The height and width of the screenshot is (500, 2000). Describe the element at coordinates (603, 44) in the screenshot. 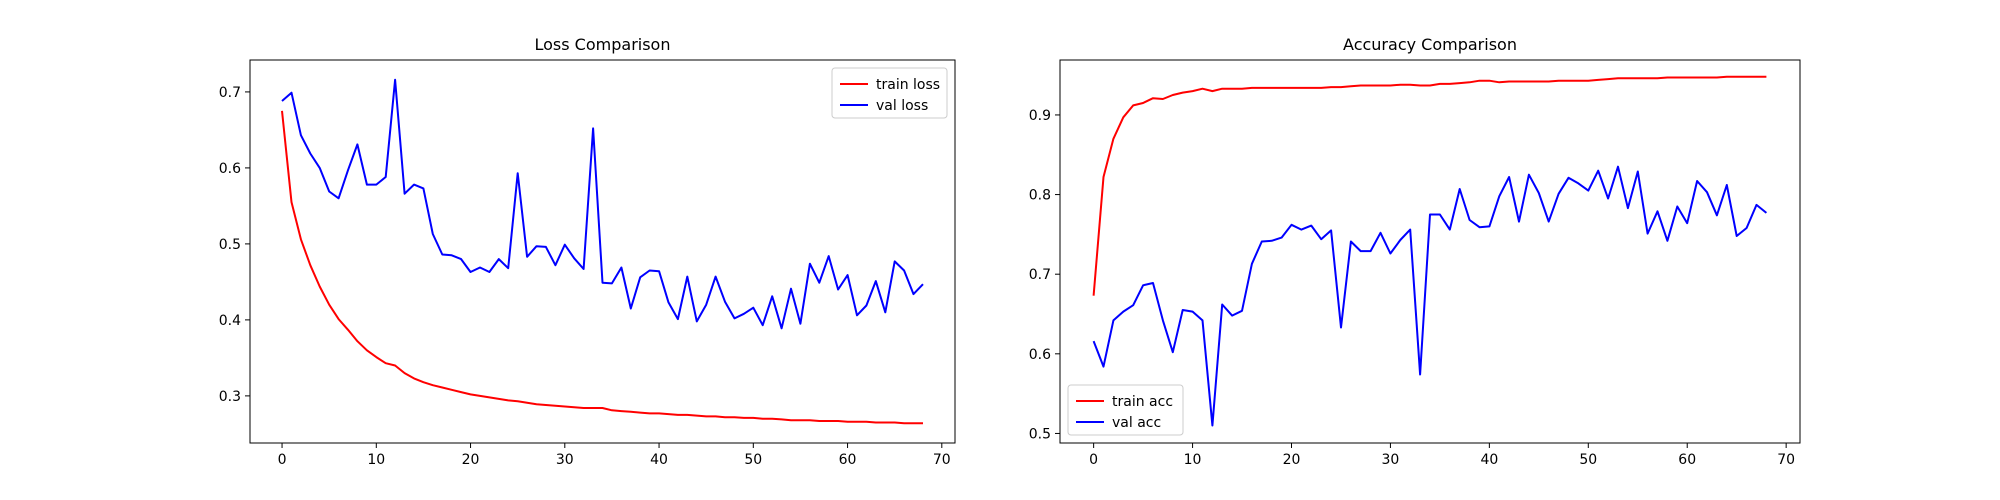

I see `chart-title: Loss Comparison` at that location.